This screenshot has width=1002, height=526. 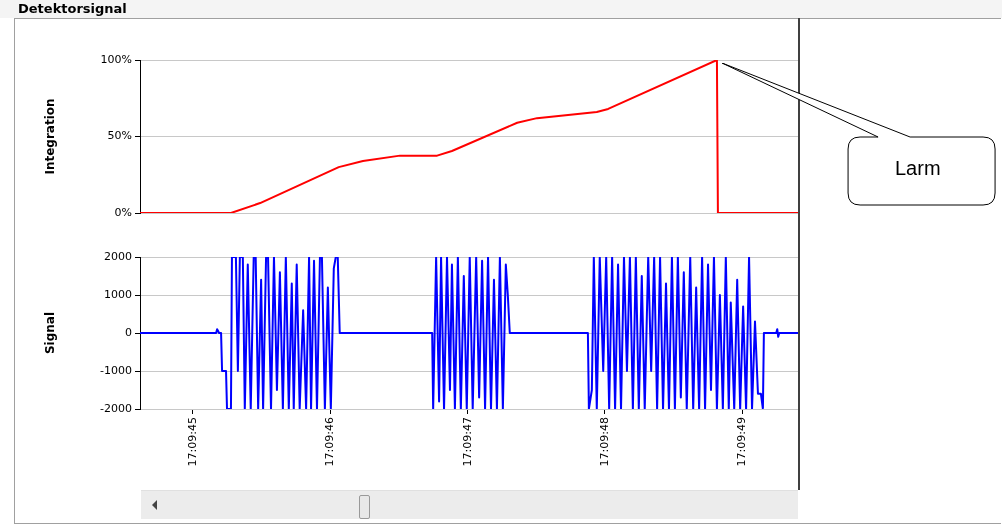 I want to click on y-tick-label: 100%, so click(x=116, y=59).